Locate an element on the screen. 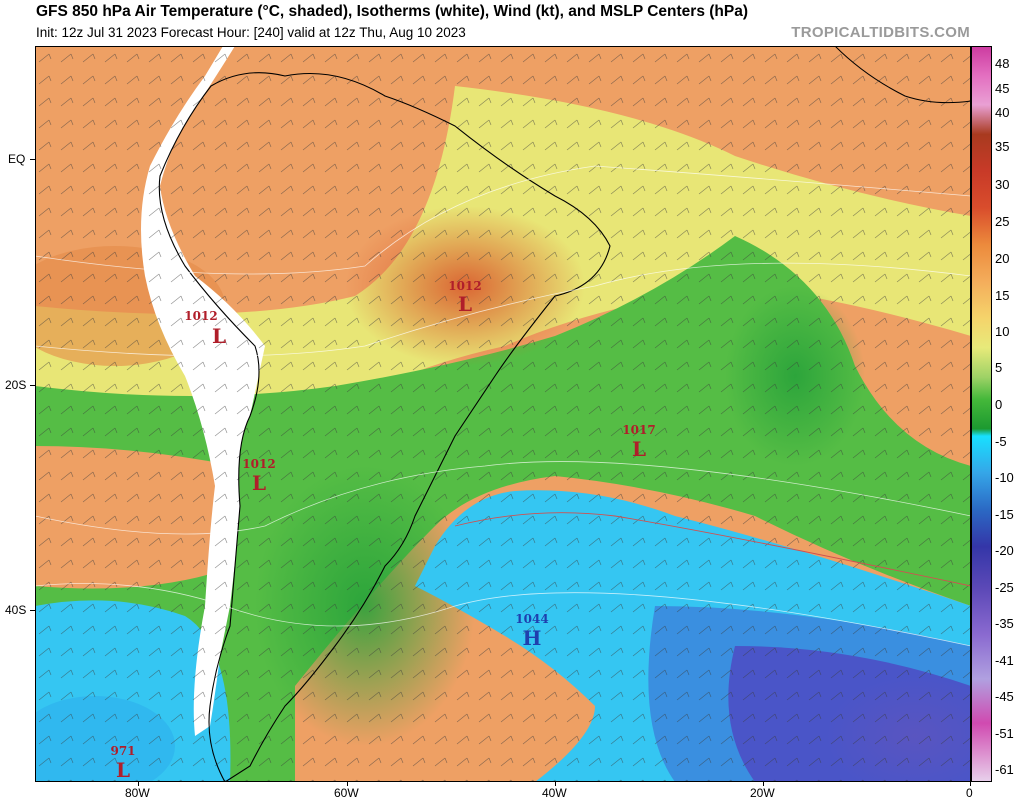  high-marker: H is located at coordinates (532, 638).